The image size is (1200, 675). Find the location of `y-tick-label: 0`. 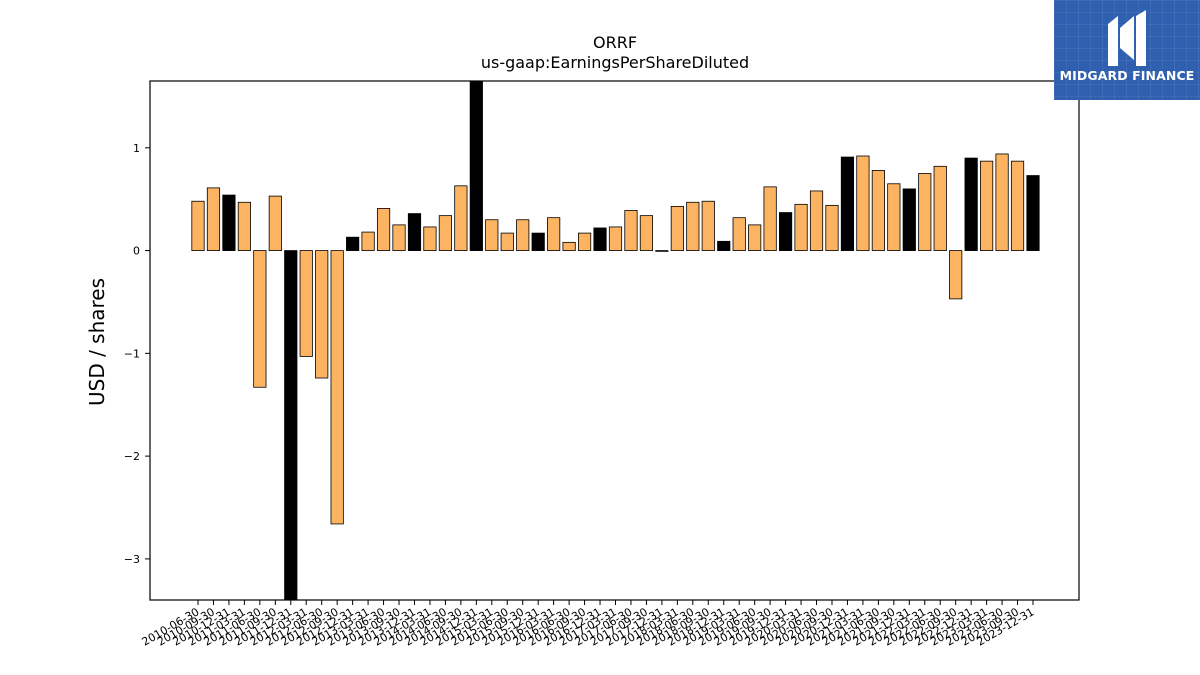

y-tick-label: 0 is located at coordinates (136, 251).